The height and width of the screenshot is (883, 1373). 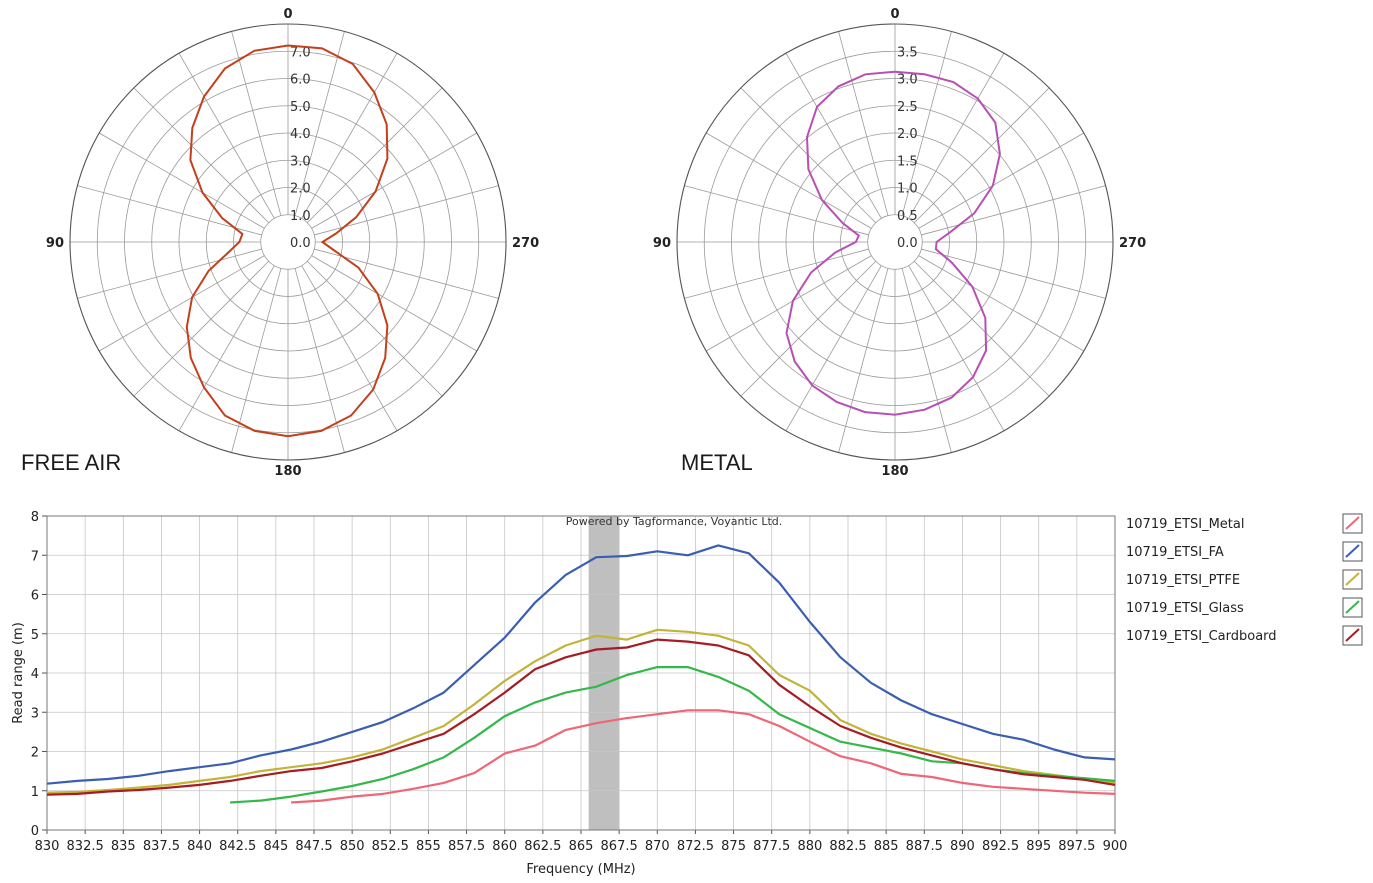 I want to click on x-tick-label: 840, so click(x=199, y=846).